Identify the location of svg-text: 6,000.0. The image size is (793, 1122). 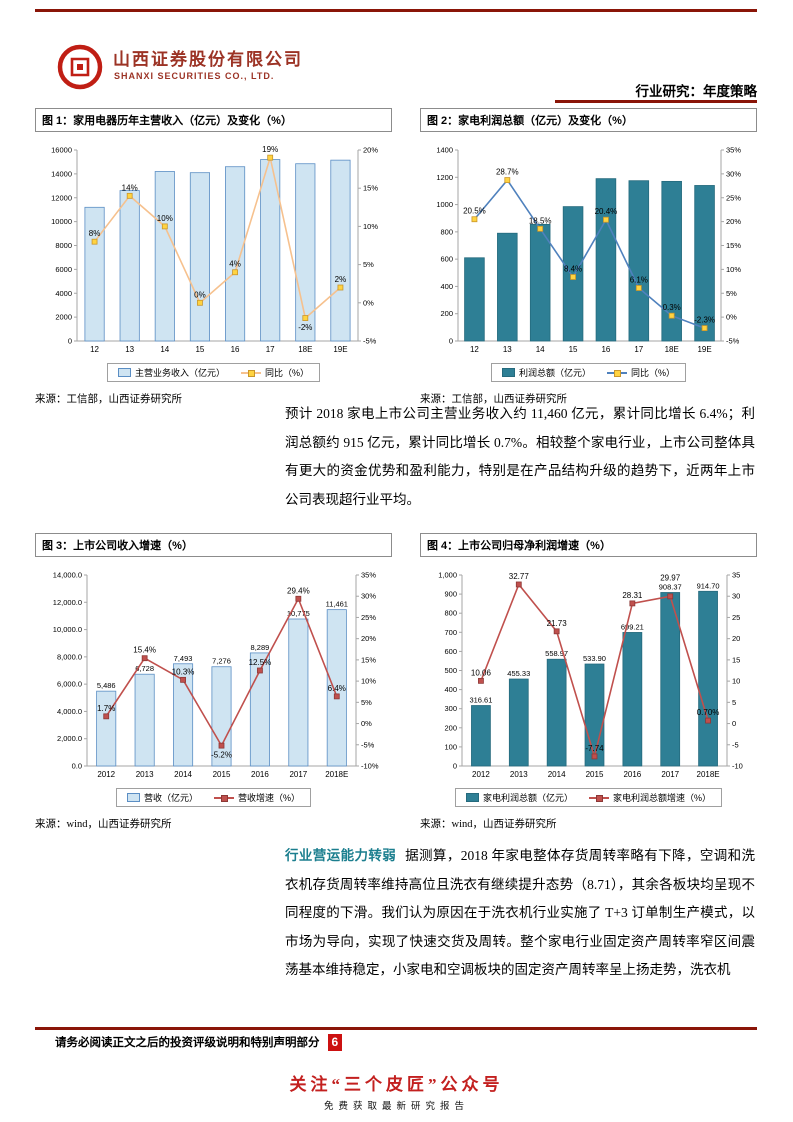
(69, 684).